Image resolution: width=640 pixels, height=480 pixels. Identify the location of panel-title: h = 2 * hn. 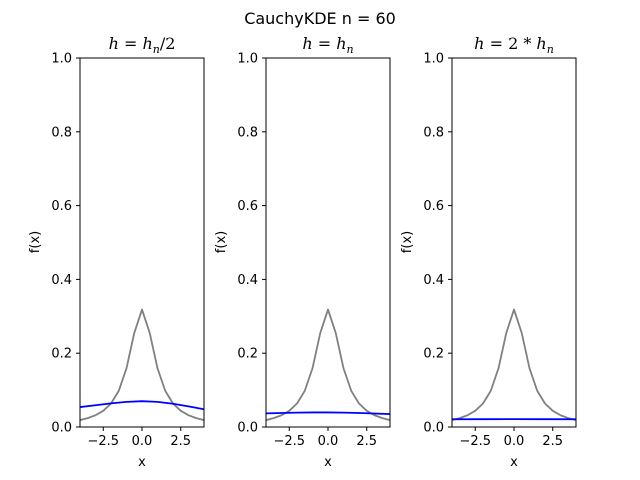
(514, 45).